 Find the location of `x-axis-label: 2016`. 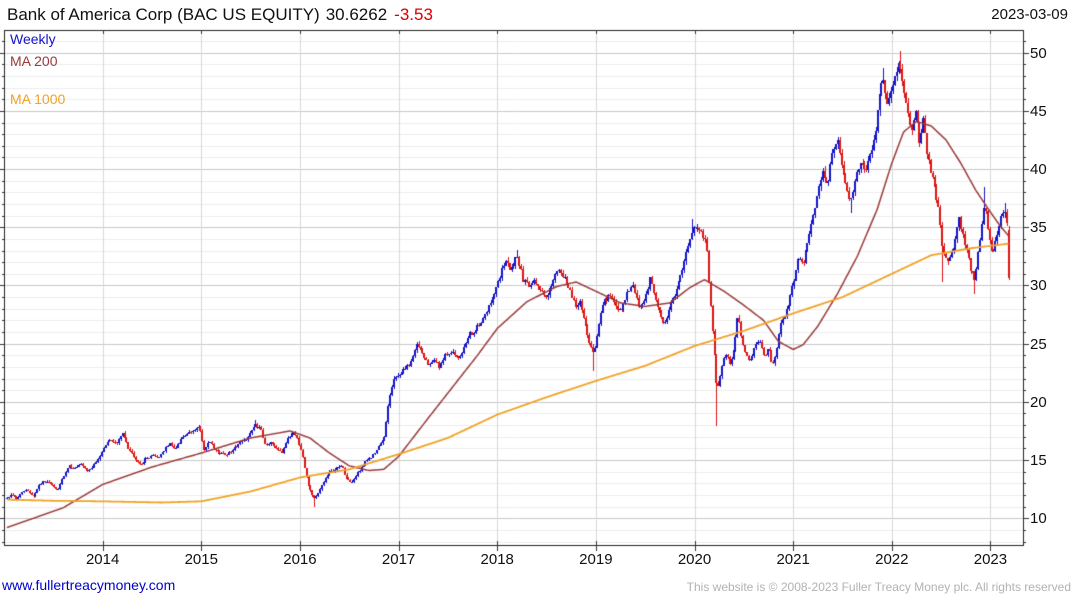

x-axis-label: 2016 is located at coordinates (300, 559).